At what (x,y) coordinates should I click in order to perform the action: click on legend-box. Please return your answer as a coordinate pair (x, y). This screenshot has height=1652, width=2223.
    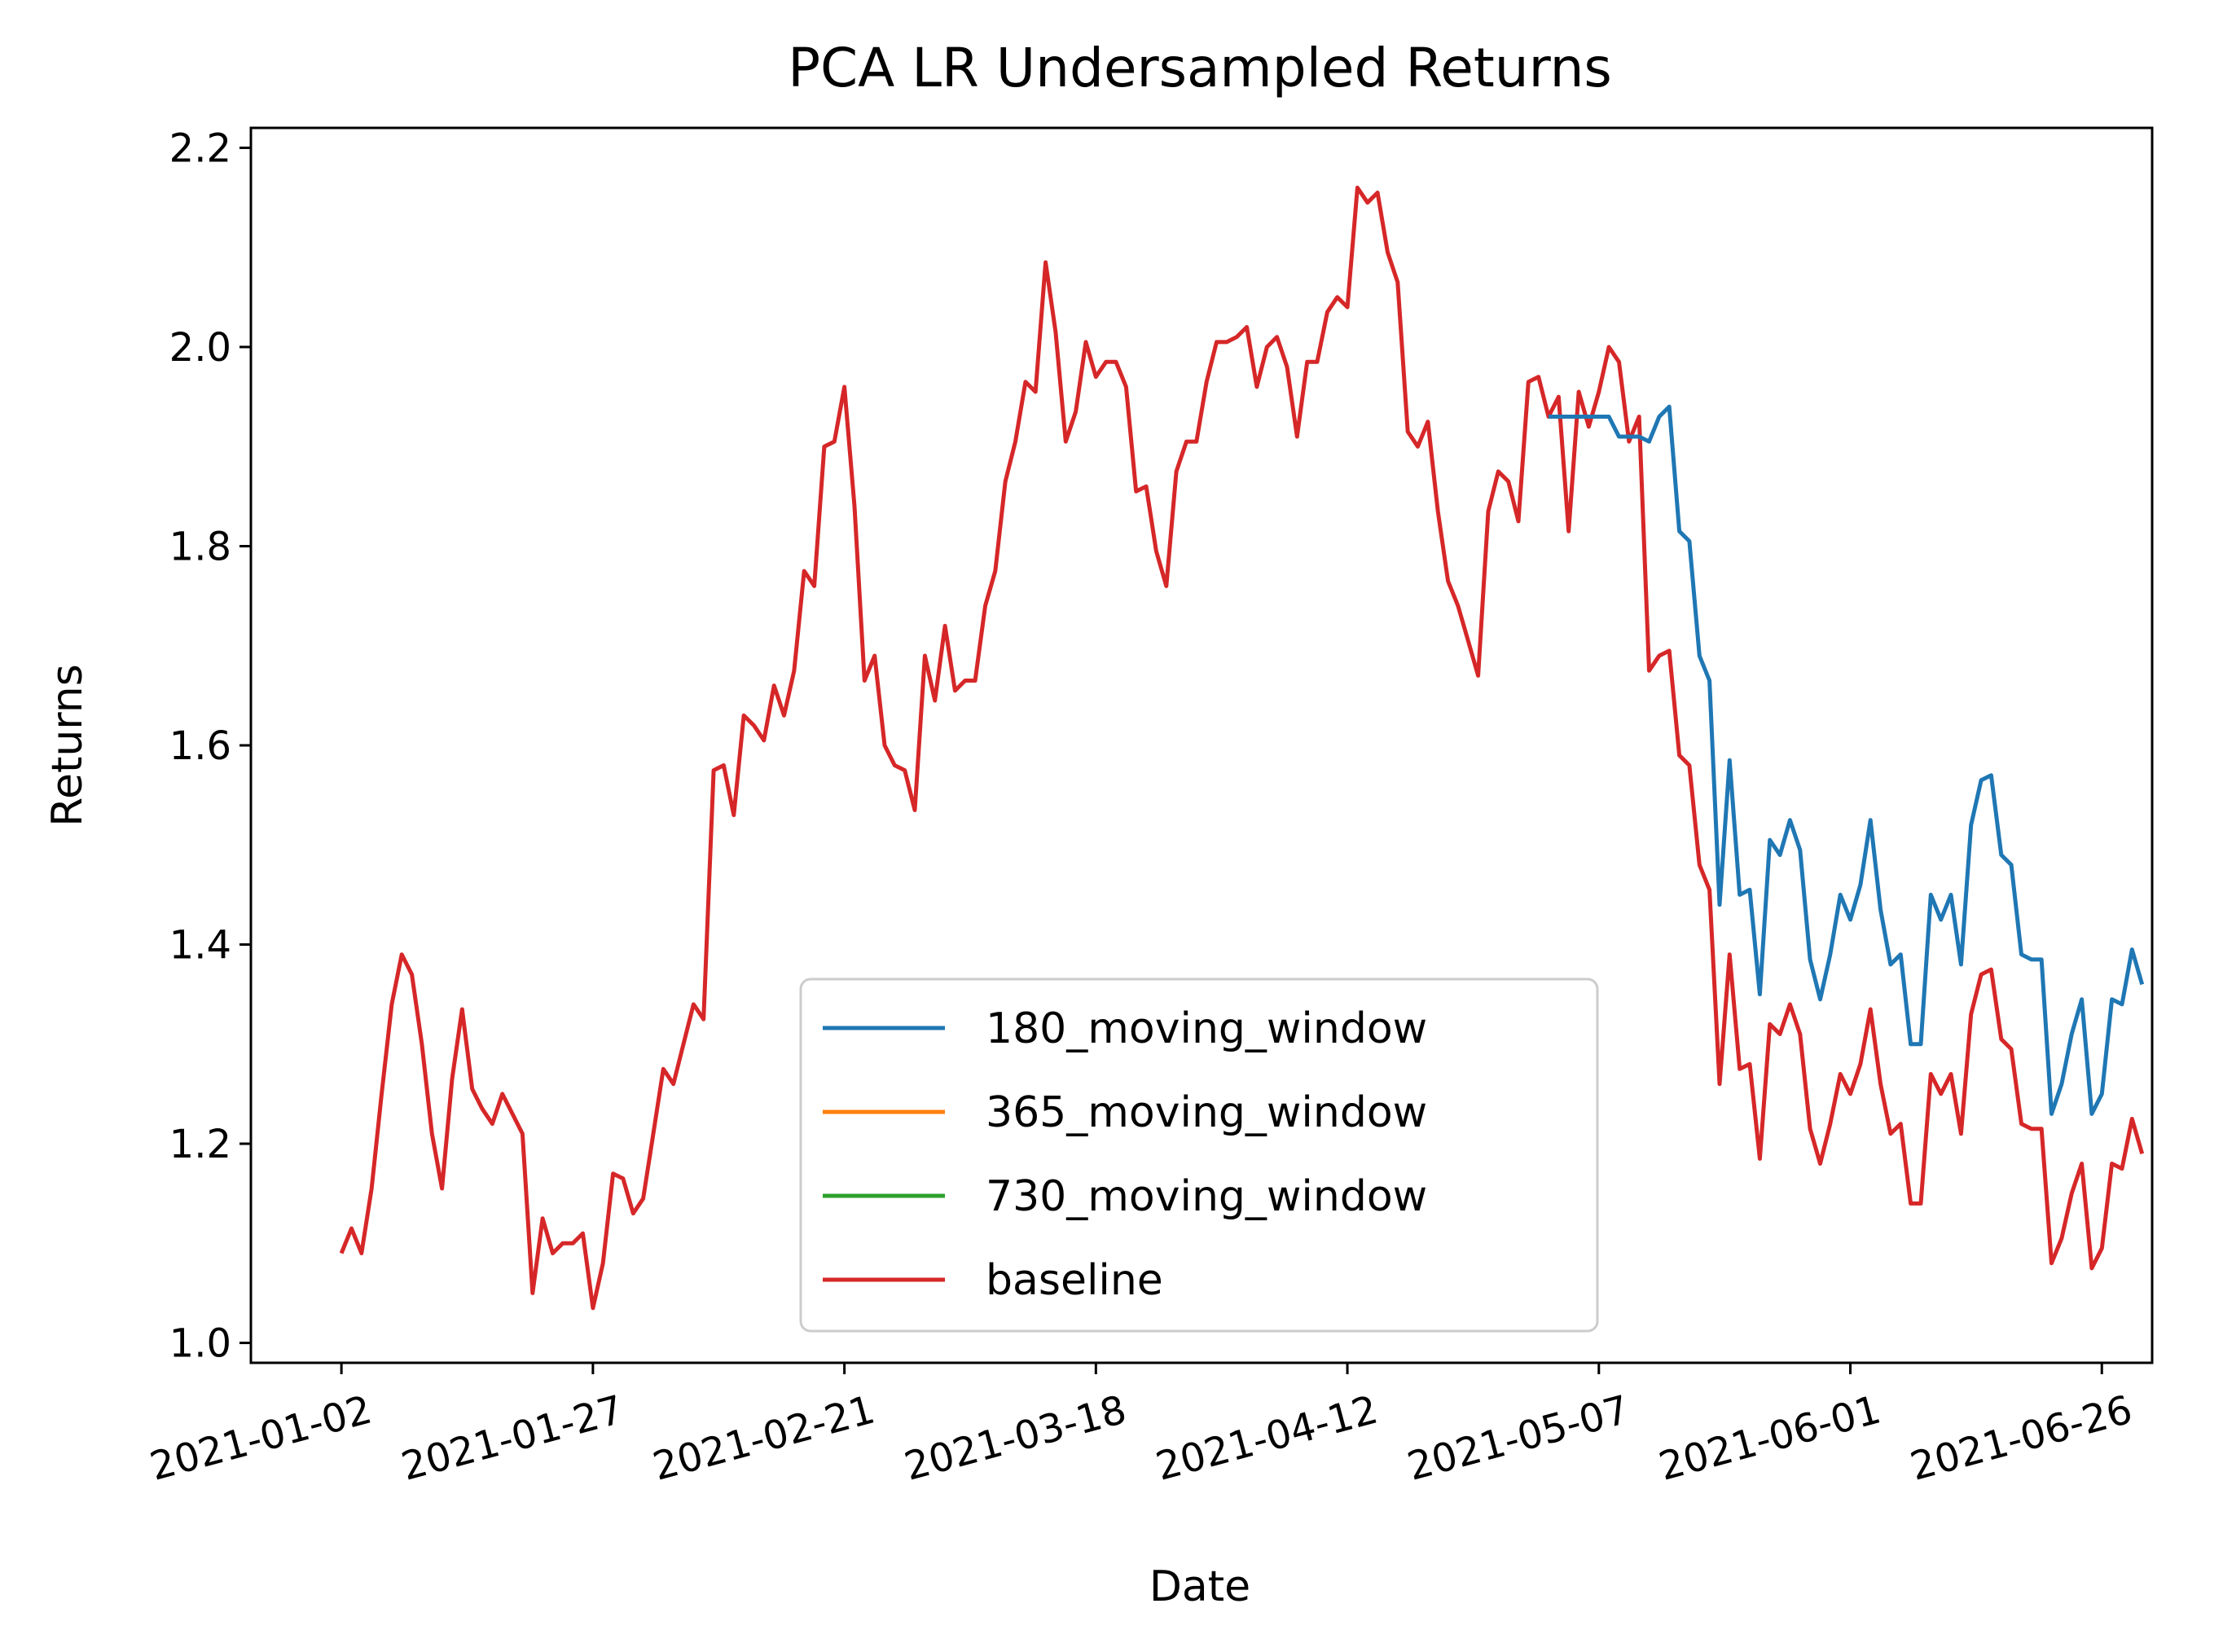
    Looking at the image, I should click on (1199, 1155).